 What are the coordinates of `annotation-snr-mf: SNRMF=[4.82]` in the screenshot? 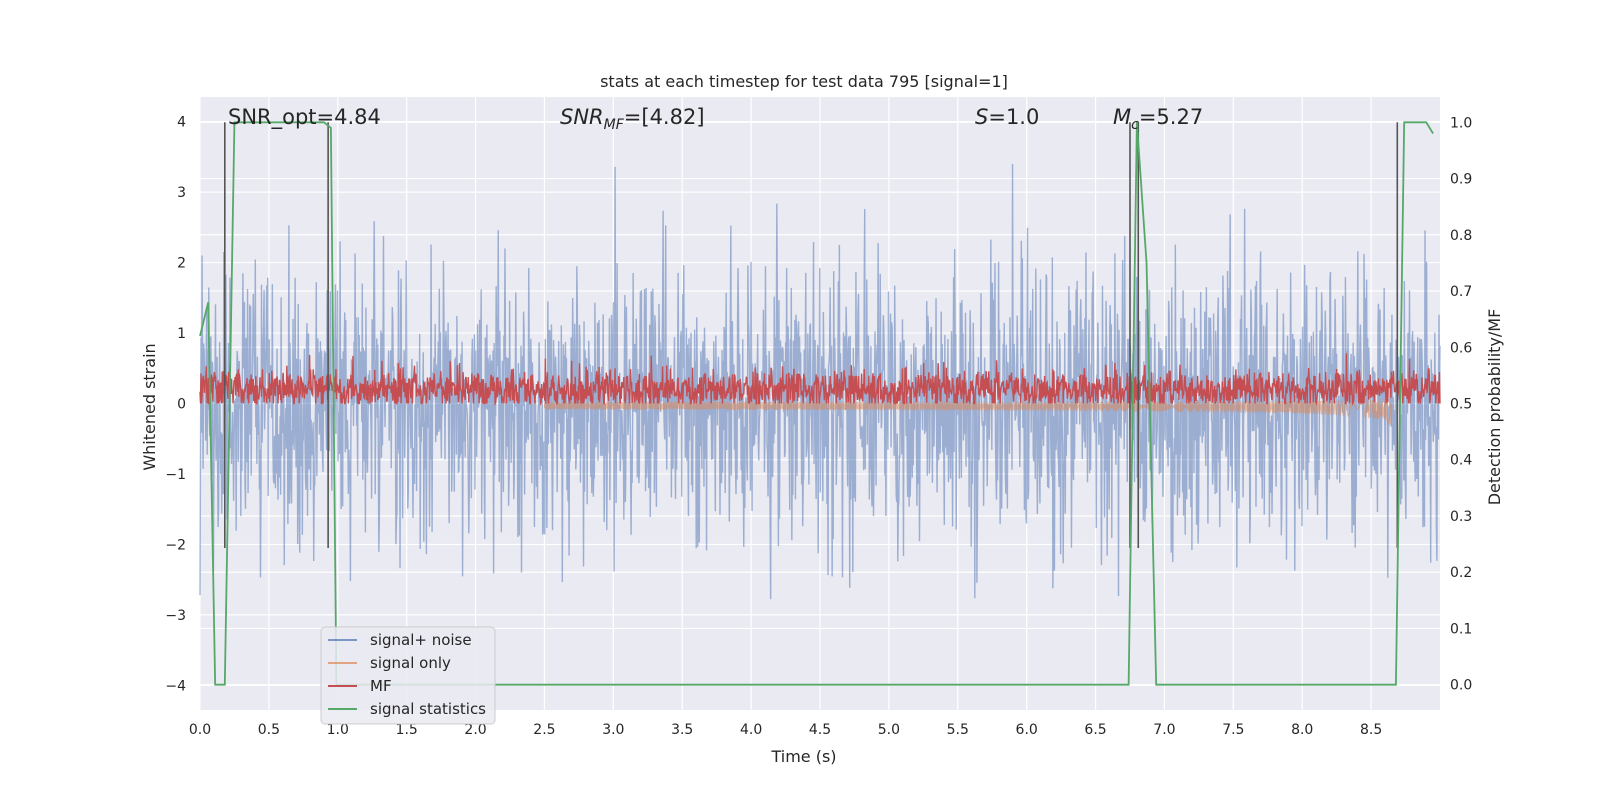 It's located at (632, 119).